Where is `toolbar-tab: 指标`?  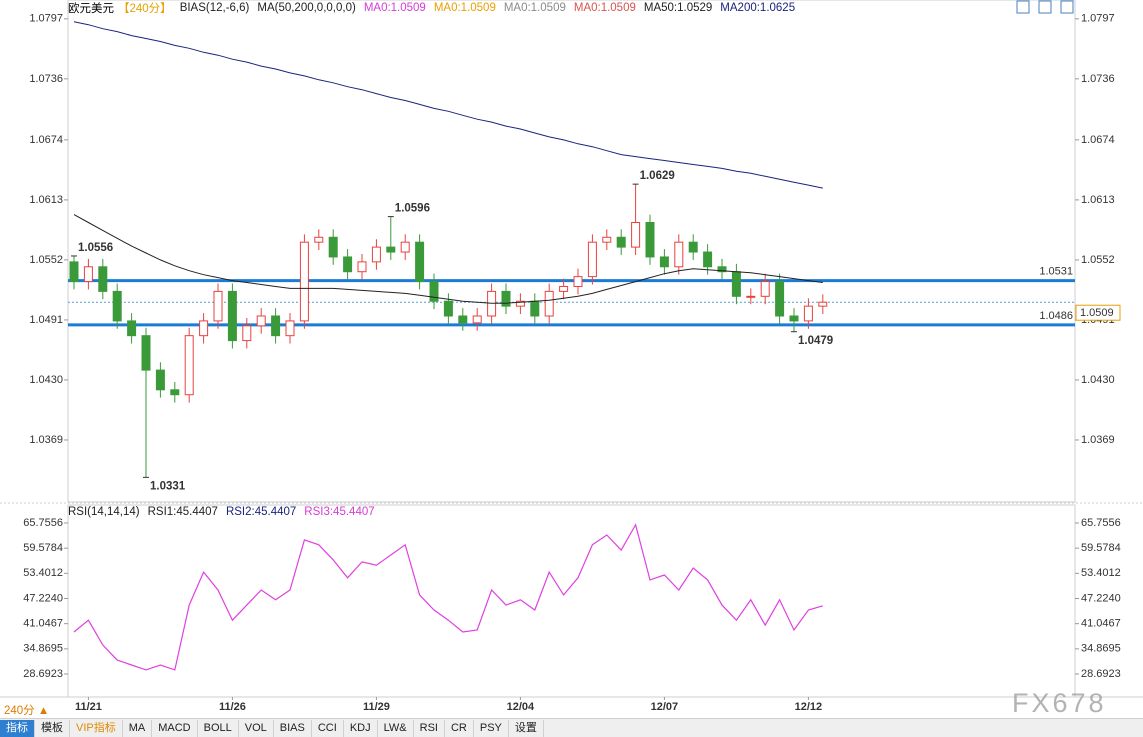
toolbar-tab: 指标 is located at coordinates (17, 728).